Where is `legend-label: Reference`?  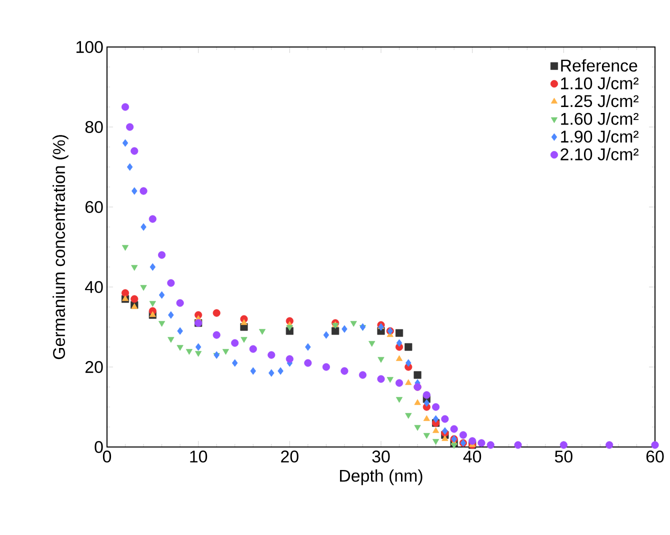 legend-label: Reference is located at coordinates (599, 65).